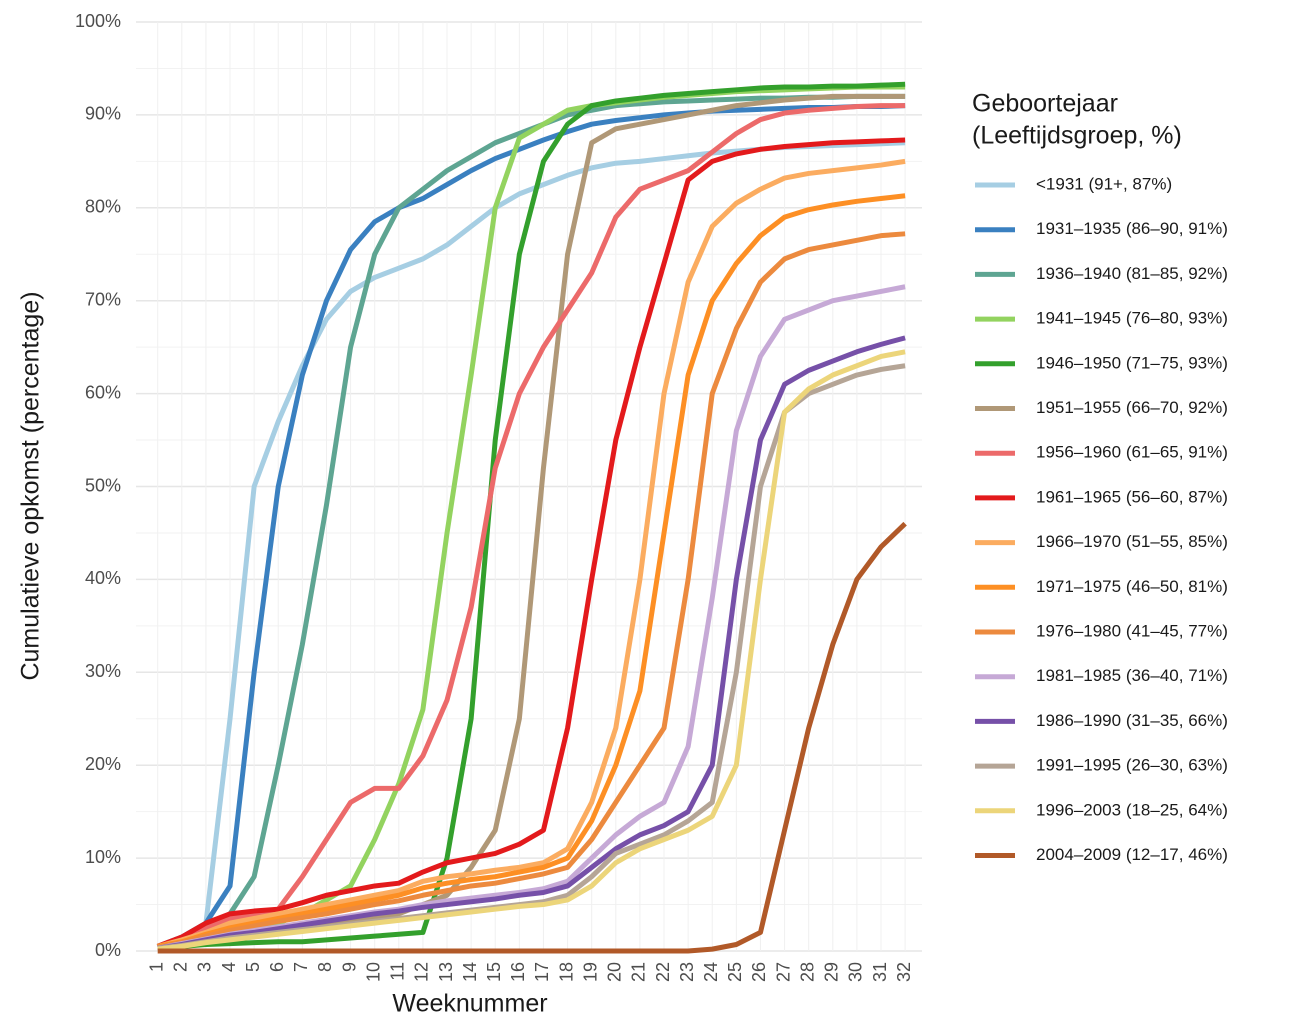 This screenshot has width=1309, height=1019. Describe the element at coordinates (542, 972) in the screenshot. I see `x-tick-label: 17` at that location.